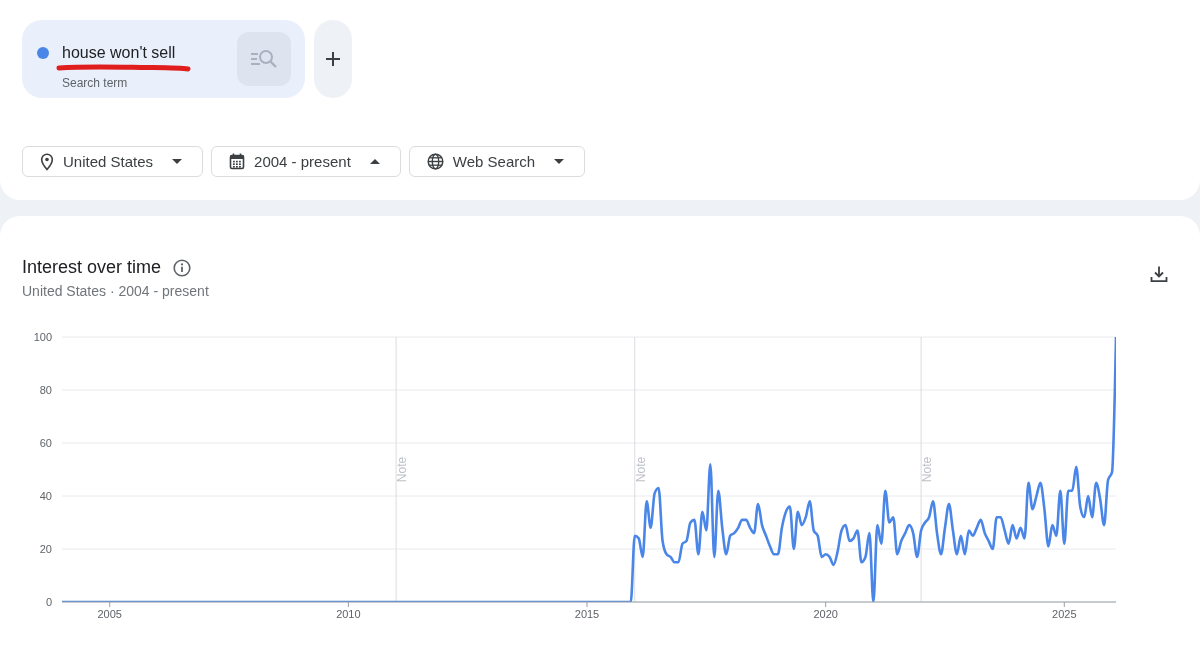 This screenshot has height=662, width=1200. What do you see at coordinates (92, 267) in the screenshot?
I see `chart-title: Interest over time` at bounding box center [92, 267].